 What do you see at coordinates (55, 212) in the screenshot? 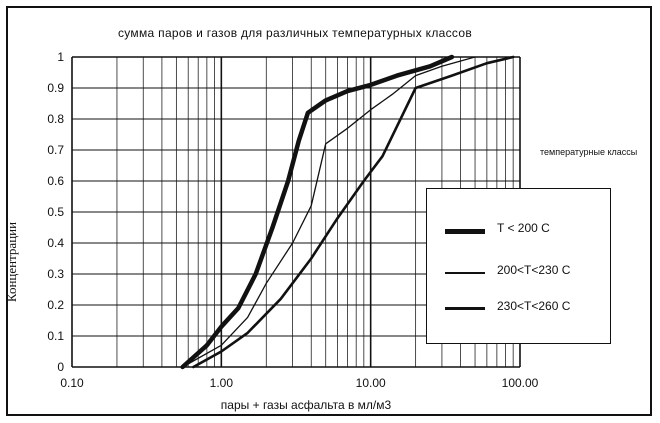
I see `y-tick-label: 0.5` at bounding box center [55, 212].